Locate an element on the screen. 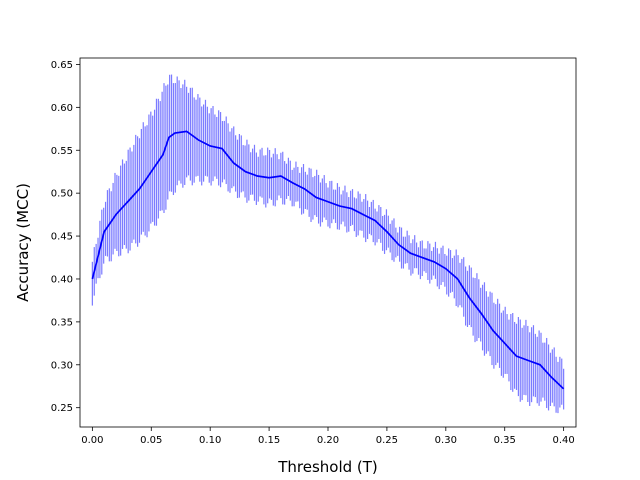  x-axis: 0.00 0.05 0.10 0.15 0.20 0.25 0.30 0.35 0.40 is located at coordinates (328, 436).